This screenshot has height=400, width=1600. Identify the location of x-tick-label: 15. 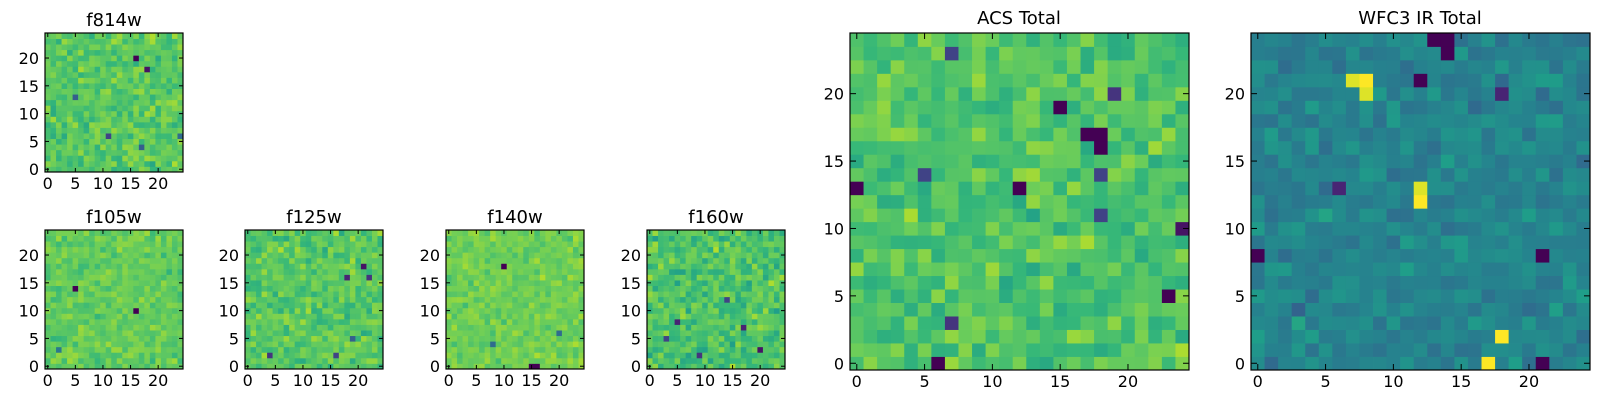
(130, 183).